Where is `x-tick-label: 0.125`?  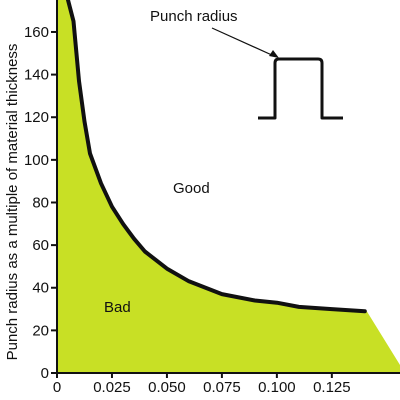 x-tick-label: 0.125 is located at coordinates (332, 387).